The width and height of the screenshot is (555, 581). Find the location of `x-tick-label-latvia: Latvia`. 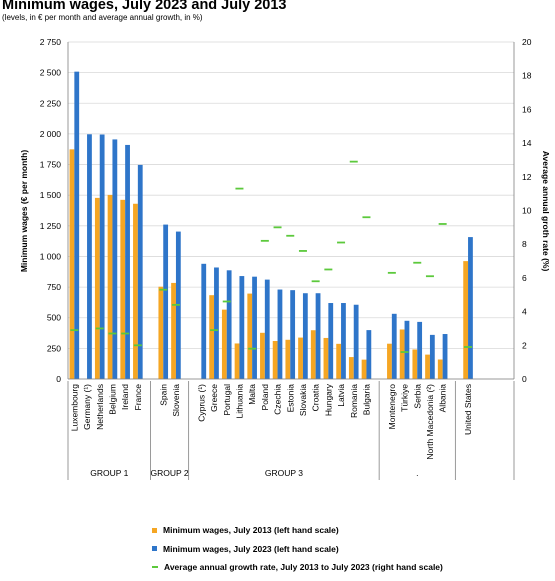

x-tick-label-latvia: Latvia is located at coordinates (341, 395).